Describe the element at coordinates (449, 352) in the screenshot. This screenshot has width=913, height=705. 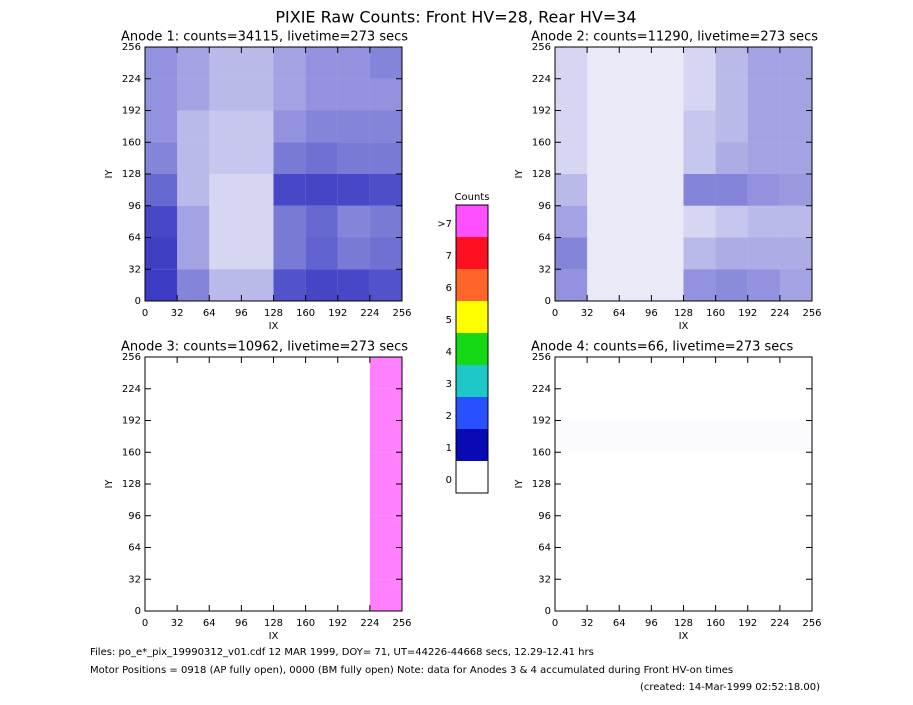
I see `colorbar-label: 4` at that location.